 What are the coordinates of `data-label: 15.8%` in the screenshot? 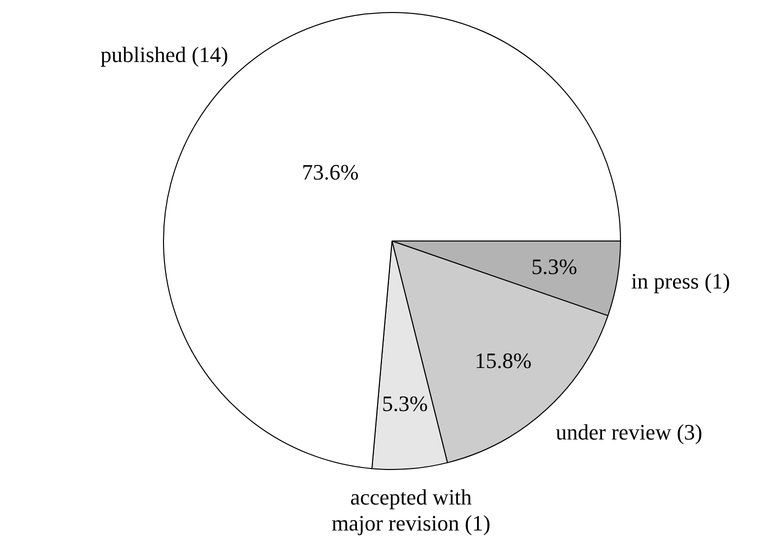 It's located at (503, 361).